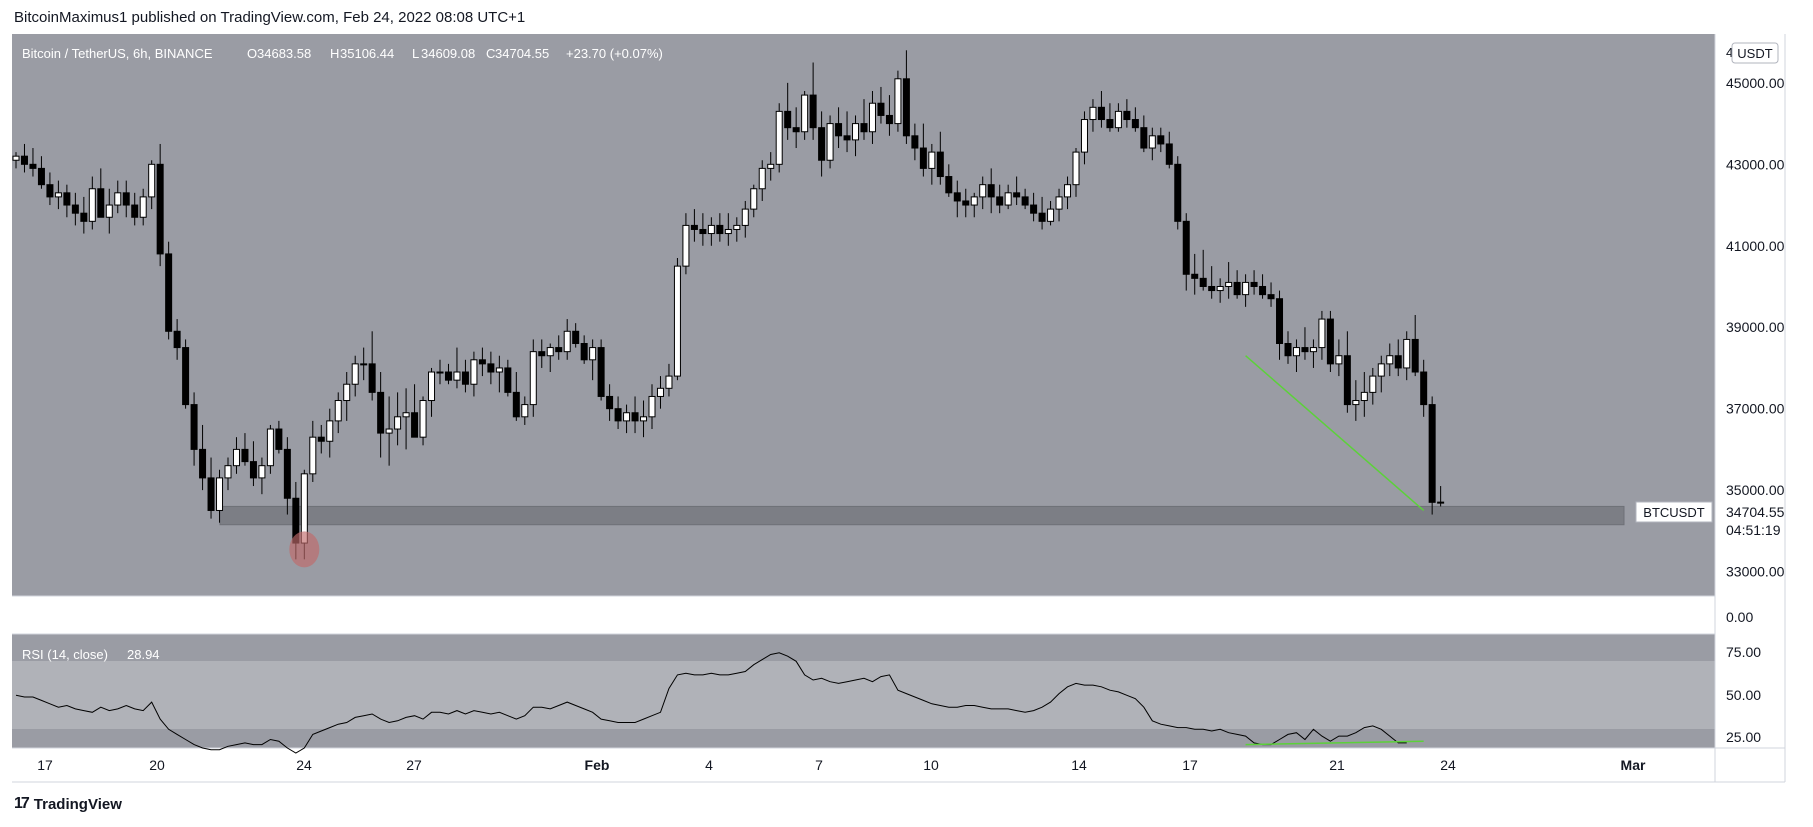 The image size is (1813, 827). I want to click on tradingview-brand: TradingView, so click(77, 804).